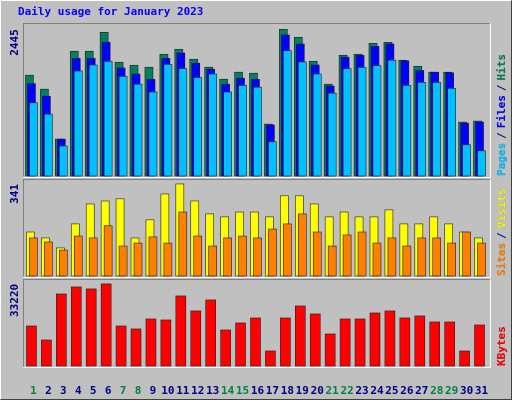  Describe the element at coordinates (501, 111) in the screenshot. I see `legend-entry: Files` at that location.